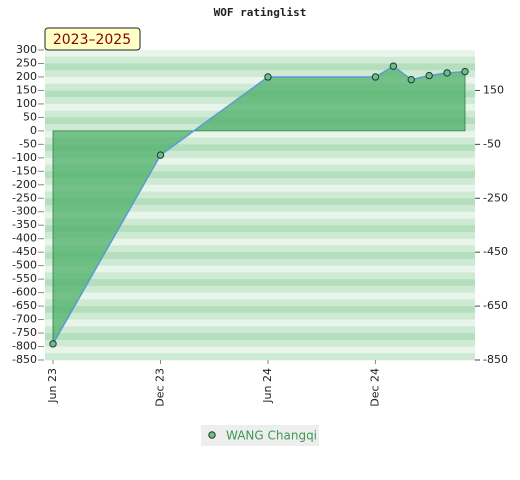 The image size is (520, 480). What do you see at coordinates (24, 305) in the screenshot?
I see `y-tick-label: -650` at bounding box center [24, 305].